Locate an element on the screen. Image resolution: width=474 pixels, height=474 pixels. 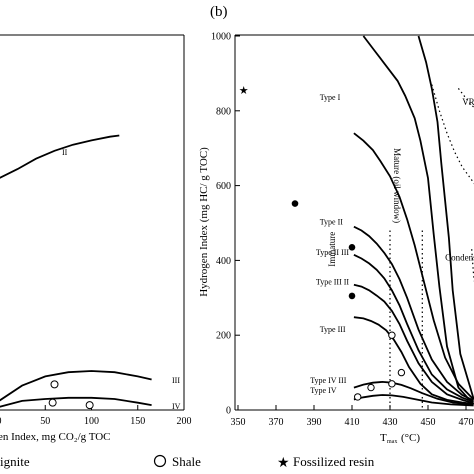
panel-b-zone-label: VR= 0 is located at coordinates (468, 102).